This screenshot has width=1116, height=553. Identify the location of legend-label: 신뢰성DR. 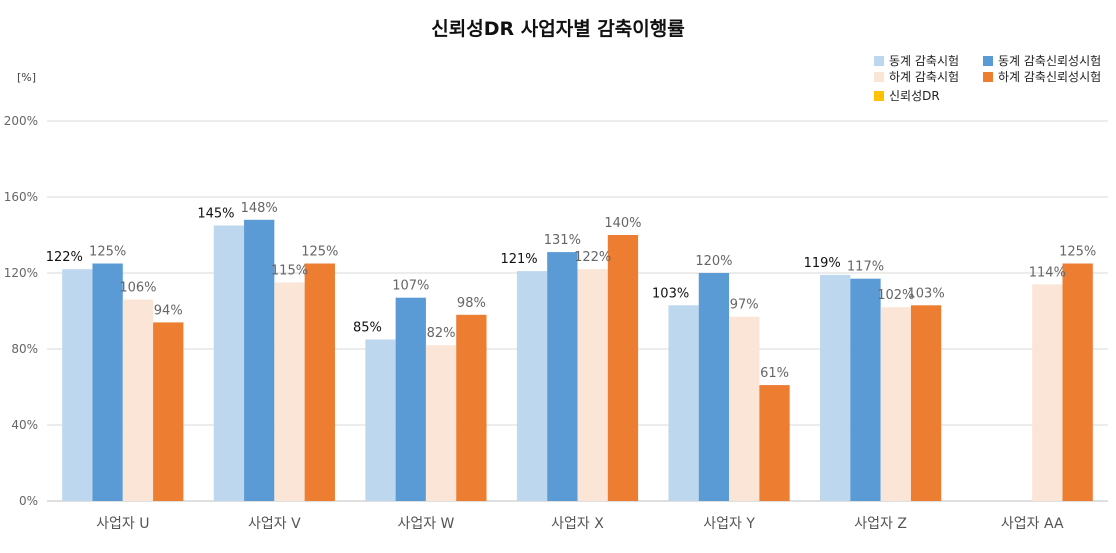
(914, 96).